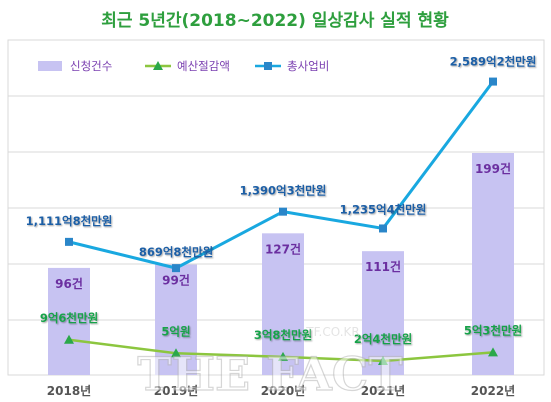  What do you see at coordinates (383, 266) in the screenshot?
I see `bar-label: 111건` at bounding box center [383, 266].